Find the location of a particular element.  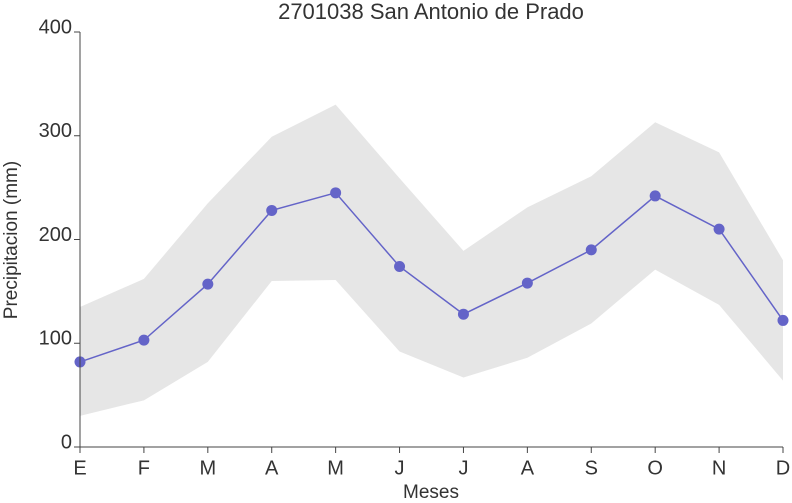

y-tick-label: 0 is located at coordinates (66, 442).